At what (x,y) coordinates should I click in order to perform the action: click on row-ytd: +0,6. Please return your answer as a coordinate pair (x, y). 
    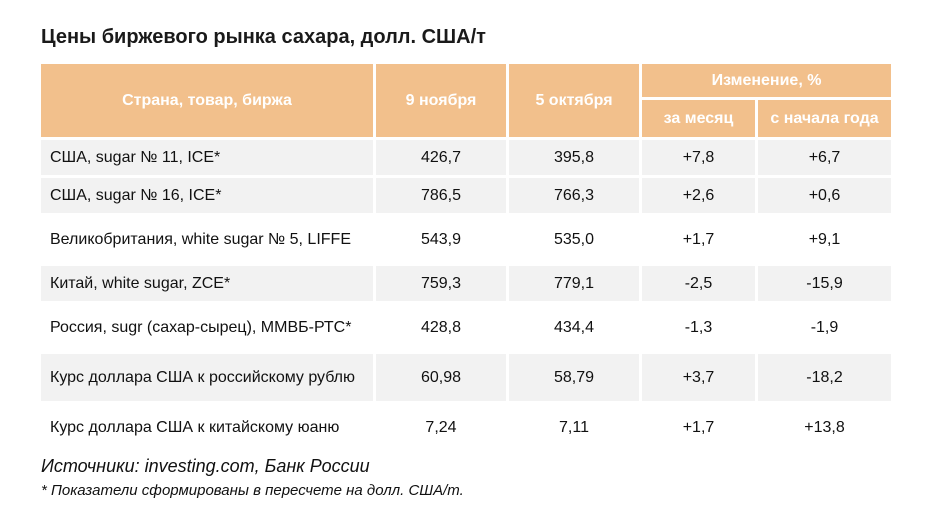
    Looking at the image, I should click on (824, 195).